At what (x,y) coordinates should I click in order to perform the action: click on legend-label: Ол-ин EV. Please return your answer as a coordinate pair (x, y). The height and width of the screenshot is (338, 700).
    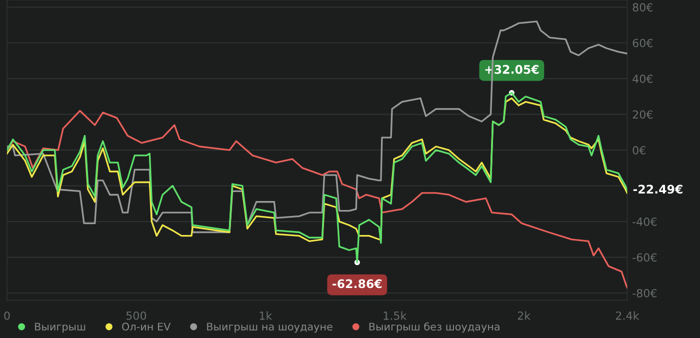
    Looking at the image, I should click on (146, 326).